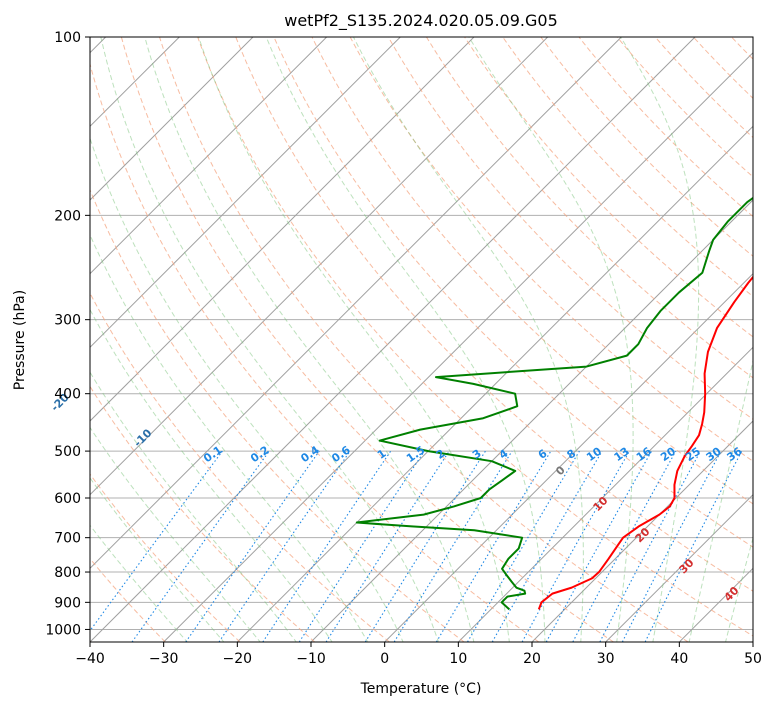 Image resolution: width=775 pixels, height=708 pixels. Describe the element at coordinates (418, 654) in the screenshot. I see `x-axis: −40 −30 −20 −10 0 10 20 30 40 50` at that location.